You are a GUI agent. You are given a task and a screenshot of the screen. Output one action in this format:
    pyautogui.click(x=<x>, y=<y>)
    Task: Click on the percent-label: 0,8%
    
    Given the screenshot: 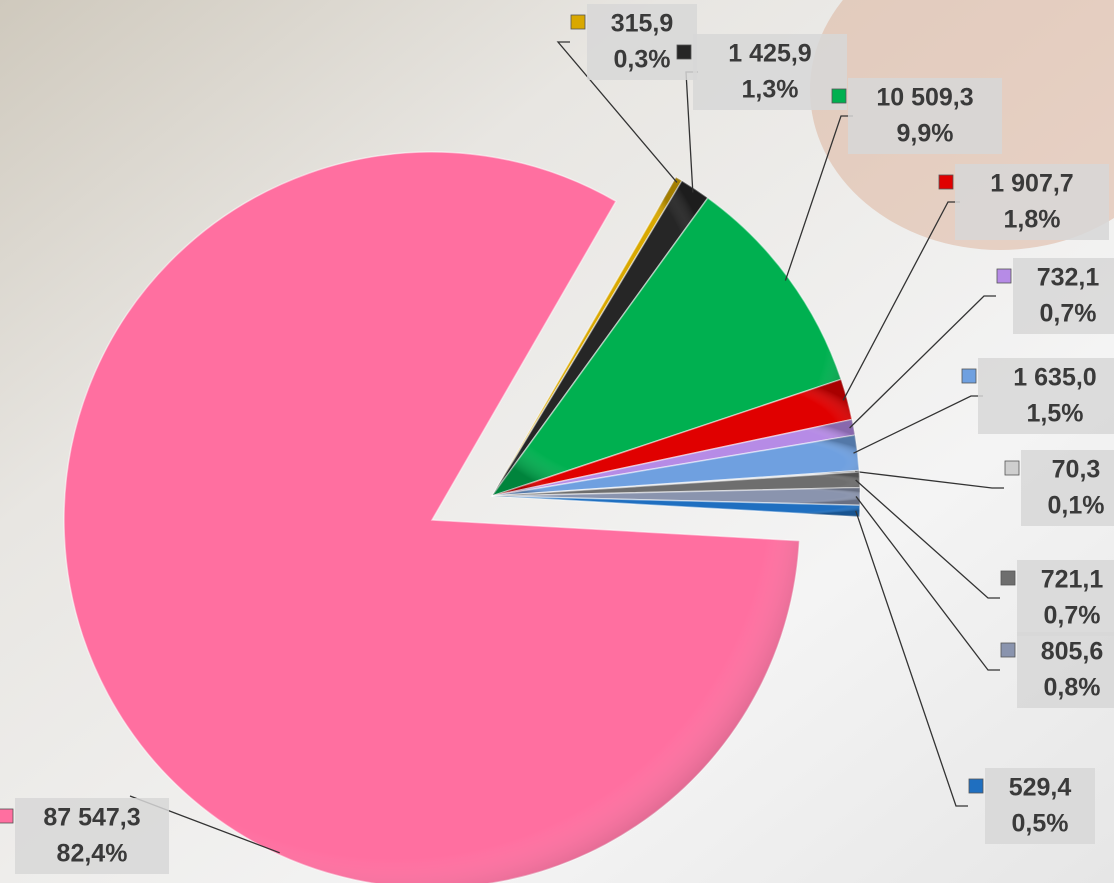 What is the action you would take?
    pyautogui.click(x=1072, y=688)
    